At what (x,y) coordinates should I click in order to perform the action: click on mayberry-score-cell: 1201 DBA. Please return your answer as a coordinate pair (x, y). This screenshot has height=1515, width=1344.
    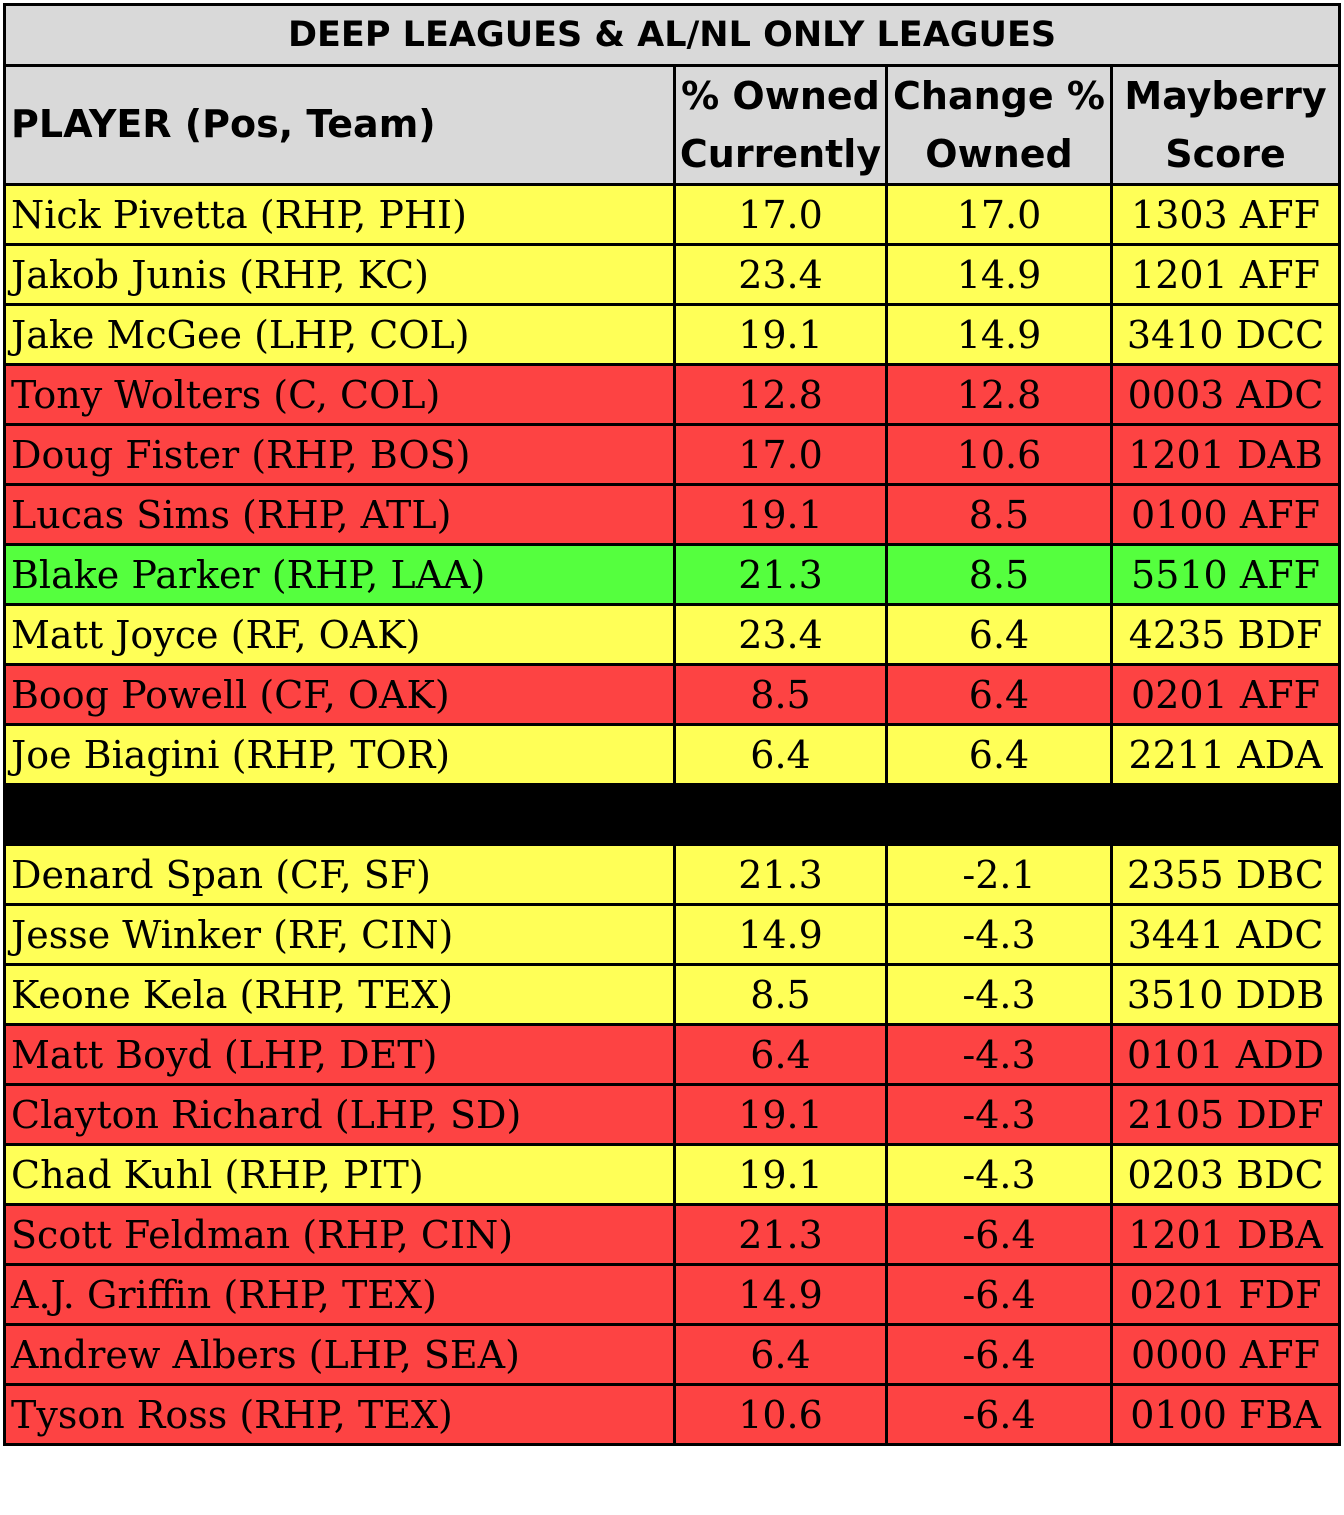
    Looking at the image, I should click on (1225, 1234).